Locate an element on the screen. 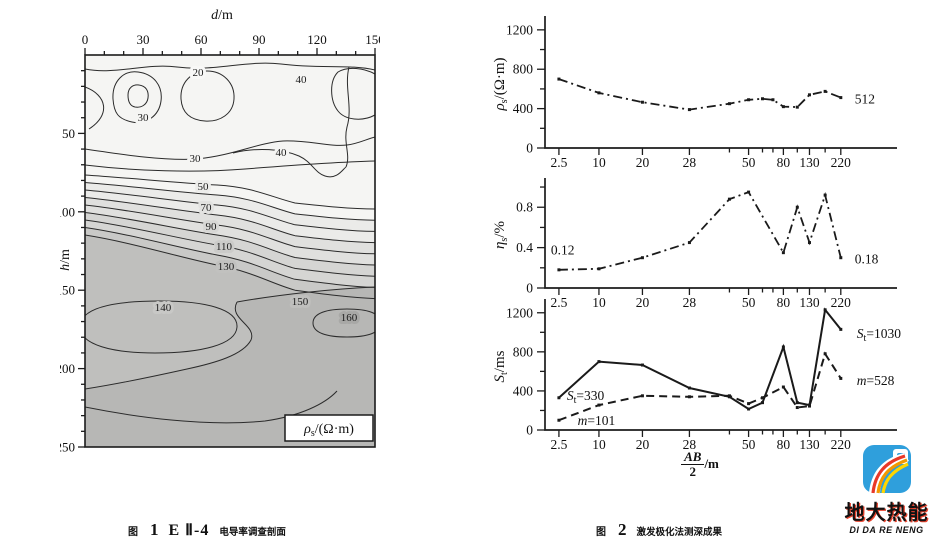 The height and width of the screenshot is (557, 935). figure1-caption-code: E Ⅱ-4 is located at coordinates (189, 530).